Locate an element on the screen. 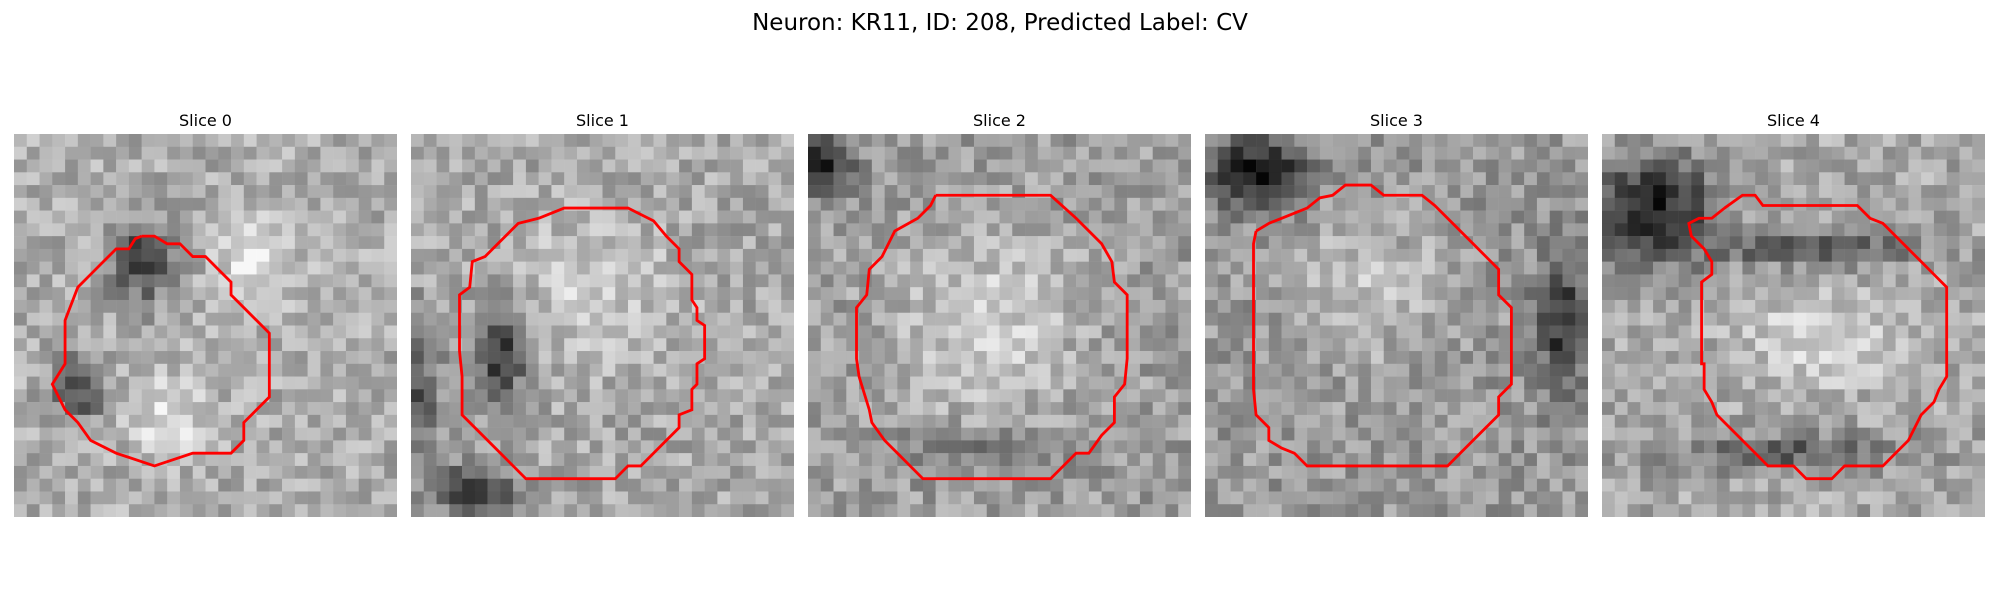 The height and width of the screenshot is (600, 2000). slice-panel-0: Slice 0 is located at coordinates (205, 312).